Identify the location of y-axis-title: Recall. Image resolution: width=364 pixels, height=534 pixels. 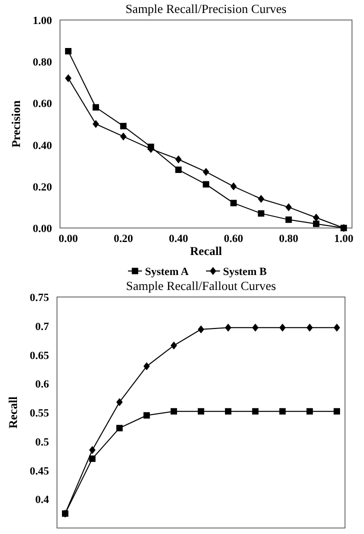
(13, 412).